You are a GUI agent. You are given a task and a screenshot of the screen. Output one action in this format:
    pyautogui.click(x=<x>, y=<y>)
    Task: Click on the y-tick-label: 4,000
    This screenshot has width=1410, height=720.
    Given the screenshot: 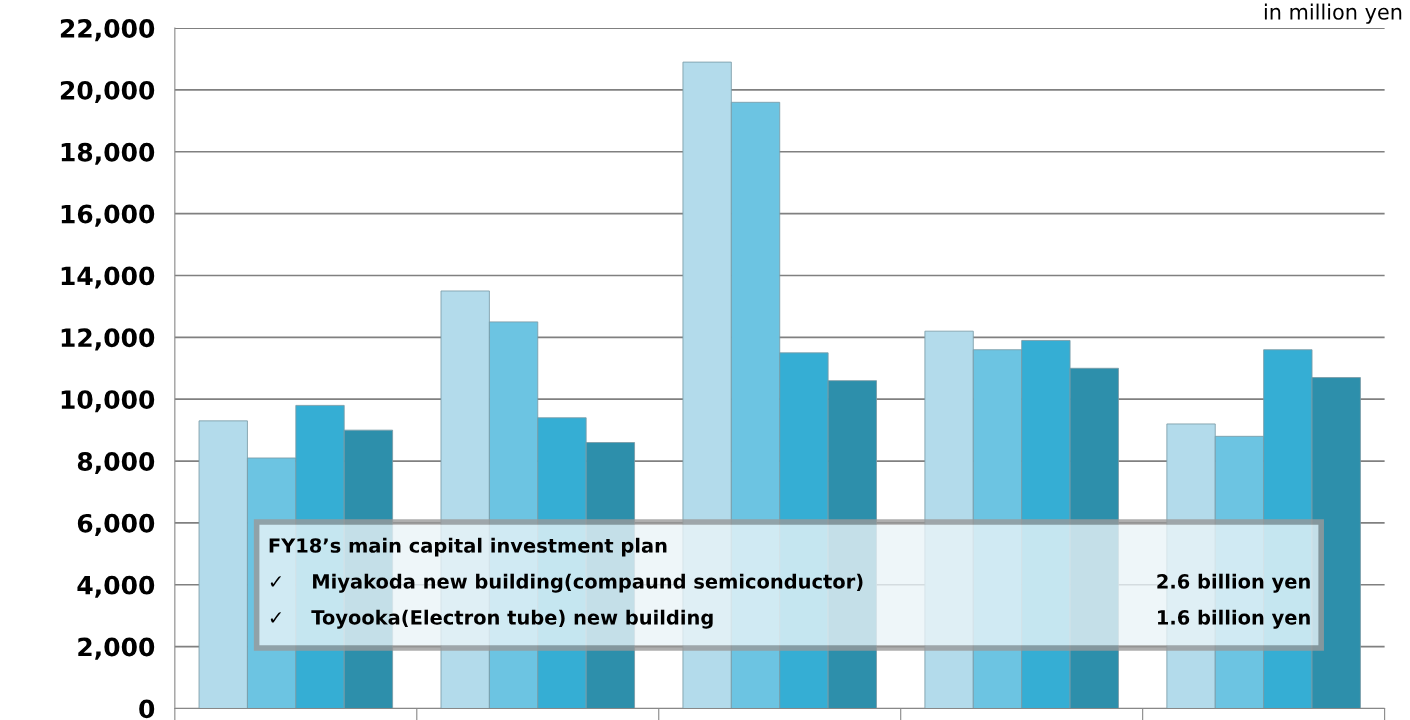 What is the action you would take?
    pyautogui.click(x=116, y=586)
    